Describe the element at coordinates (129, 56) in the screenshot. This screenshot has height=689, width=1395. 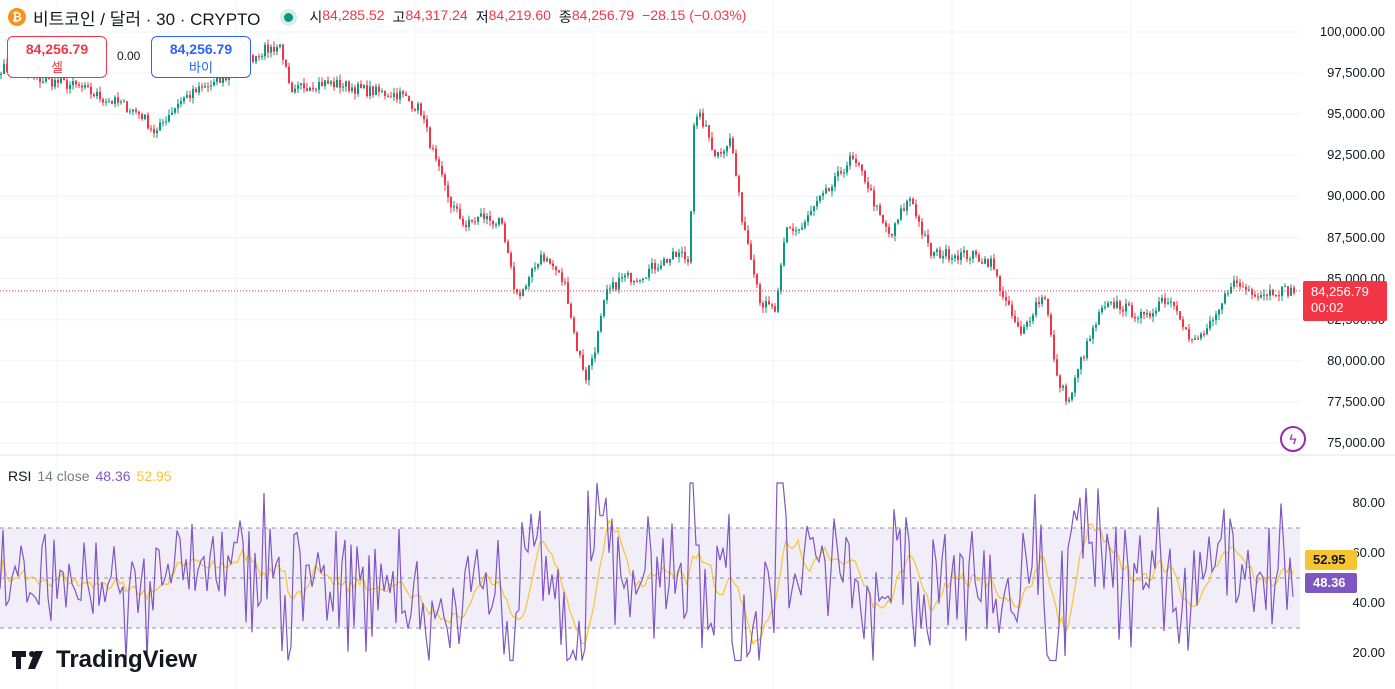
I see `spread-value: 0.00` at that location.